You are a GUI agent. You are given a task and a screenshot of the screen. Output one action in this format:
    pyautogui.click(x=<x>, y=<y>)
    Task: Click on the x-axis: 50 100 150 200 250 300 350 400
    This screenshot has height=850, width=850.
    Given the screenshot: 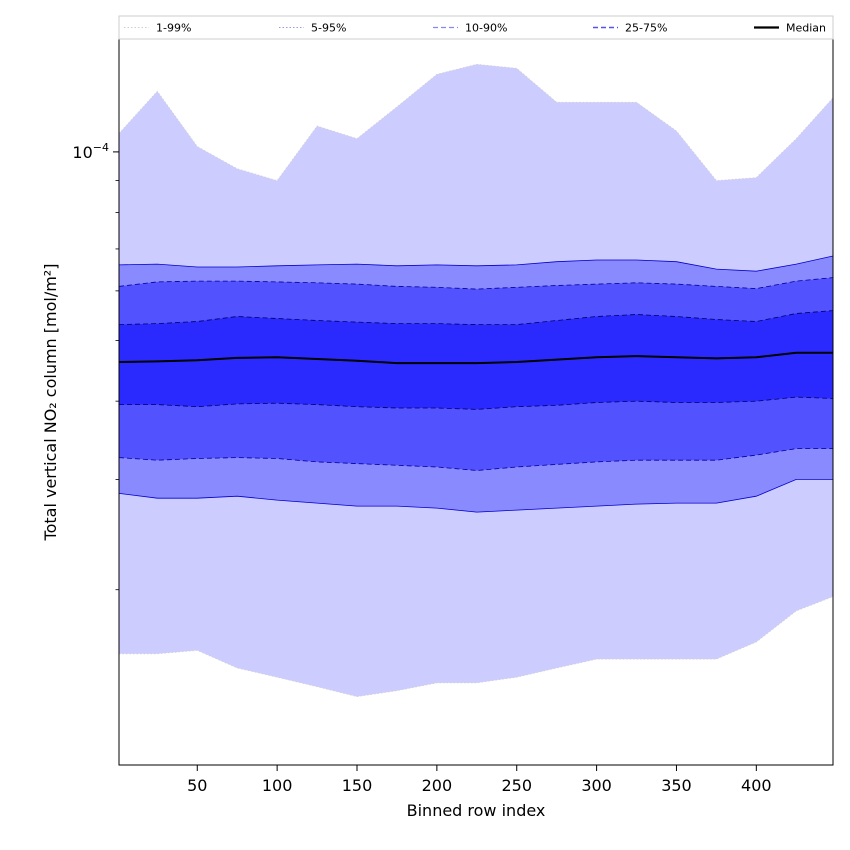 What is the action you would take?
    pyautogui.click(x=479, y=780)
    